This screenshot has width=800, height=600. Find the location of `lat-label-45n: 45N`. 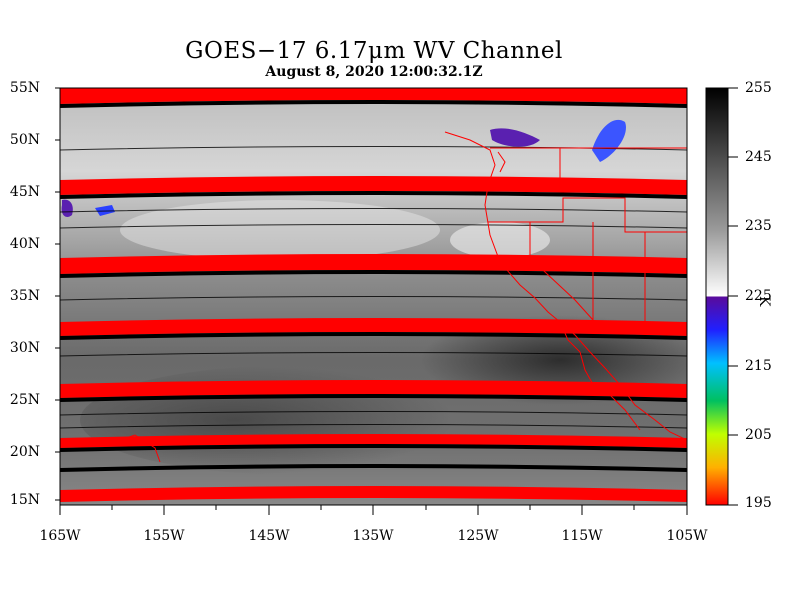

lat-label-45n: 45N is located at coordinates (24, 192).